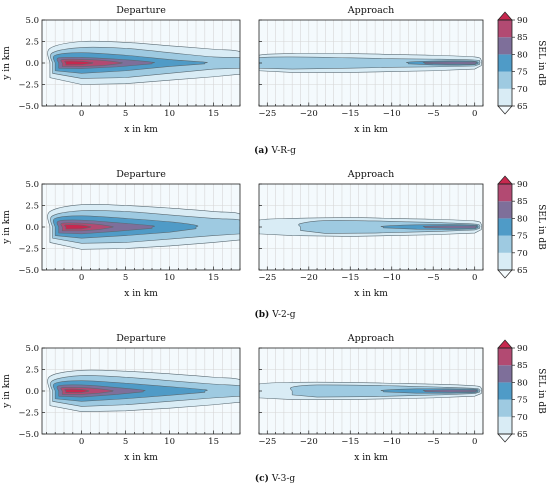 The width and height of the screenshot is (550, 486). What do you see at coordinates (141, 458) in the screenshot?
I see `departure-xlabel-c: x in km` at bounding box center [141, 458].